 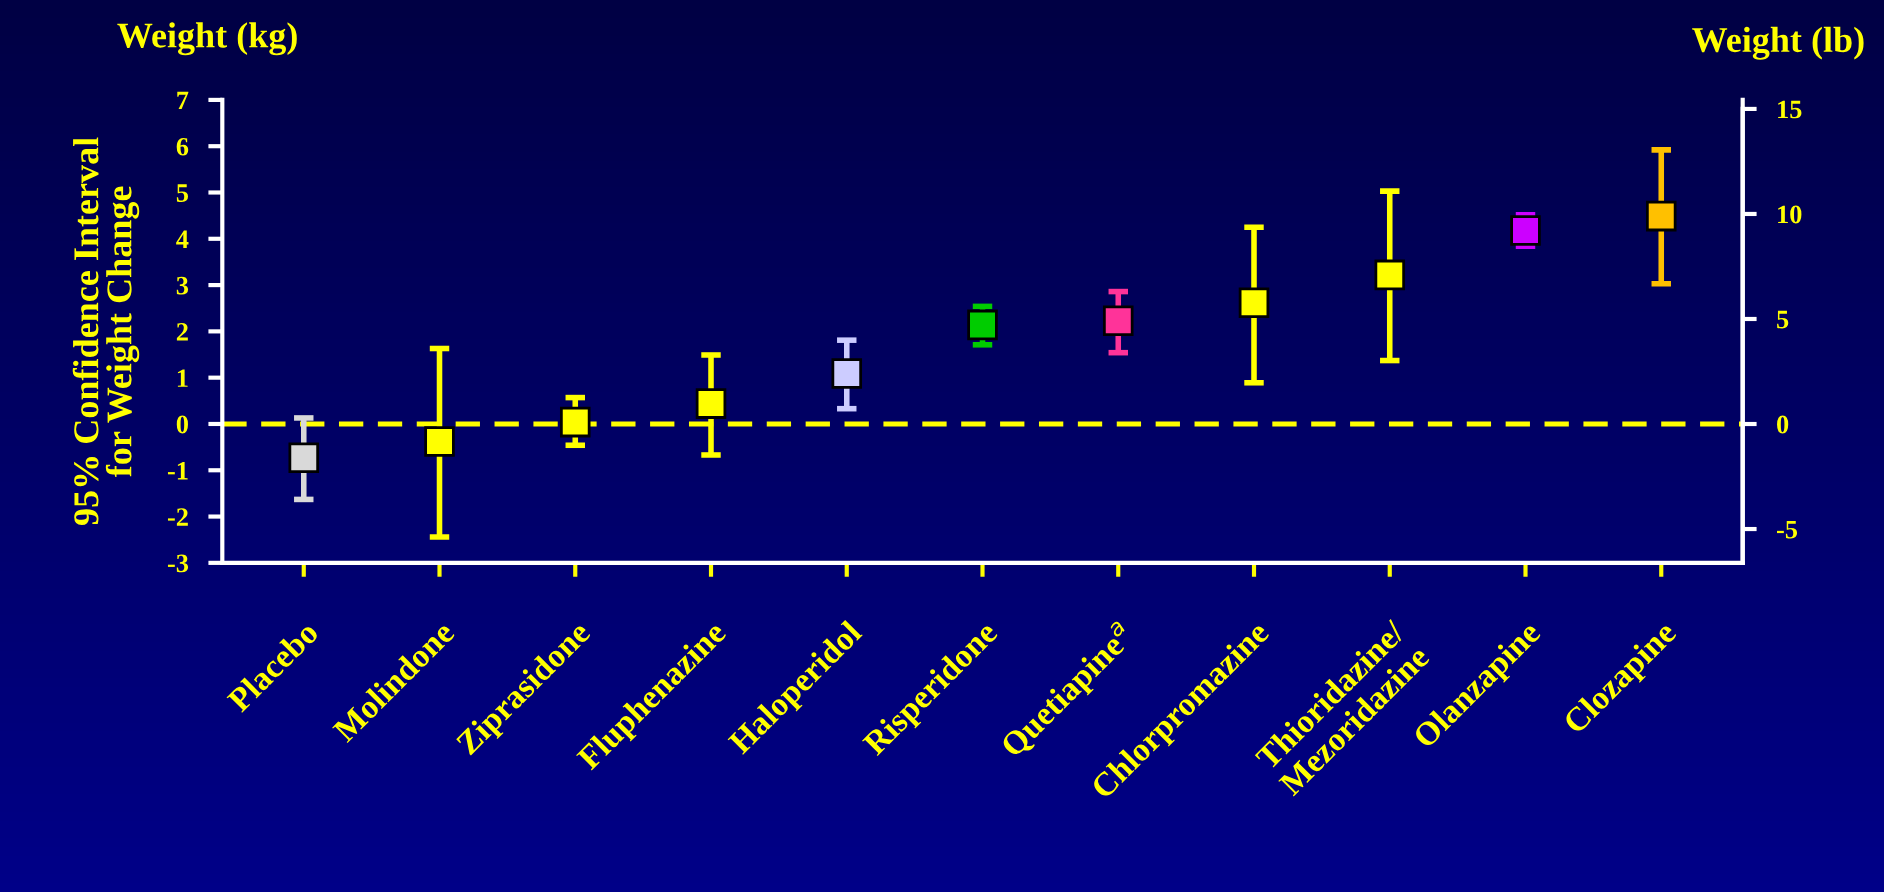 What do you see at coordinates (182, 378) in the screenshot?
I see `y-tick-label: 1` at bounding box center [182, 378].